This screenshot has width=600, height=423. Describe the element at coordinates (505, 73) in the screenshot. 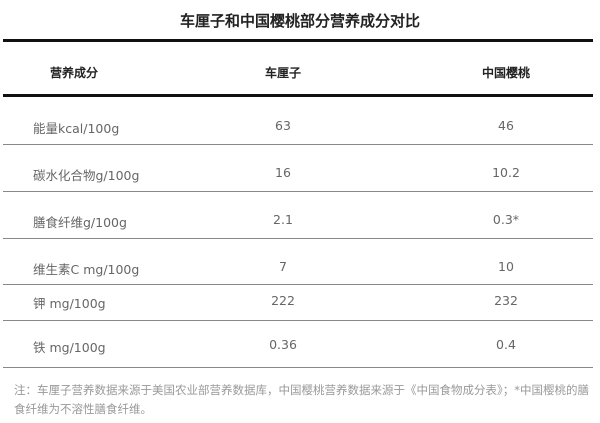

I see `header-chinese-cherry: 中国樱桃` at that location.